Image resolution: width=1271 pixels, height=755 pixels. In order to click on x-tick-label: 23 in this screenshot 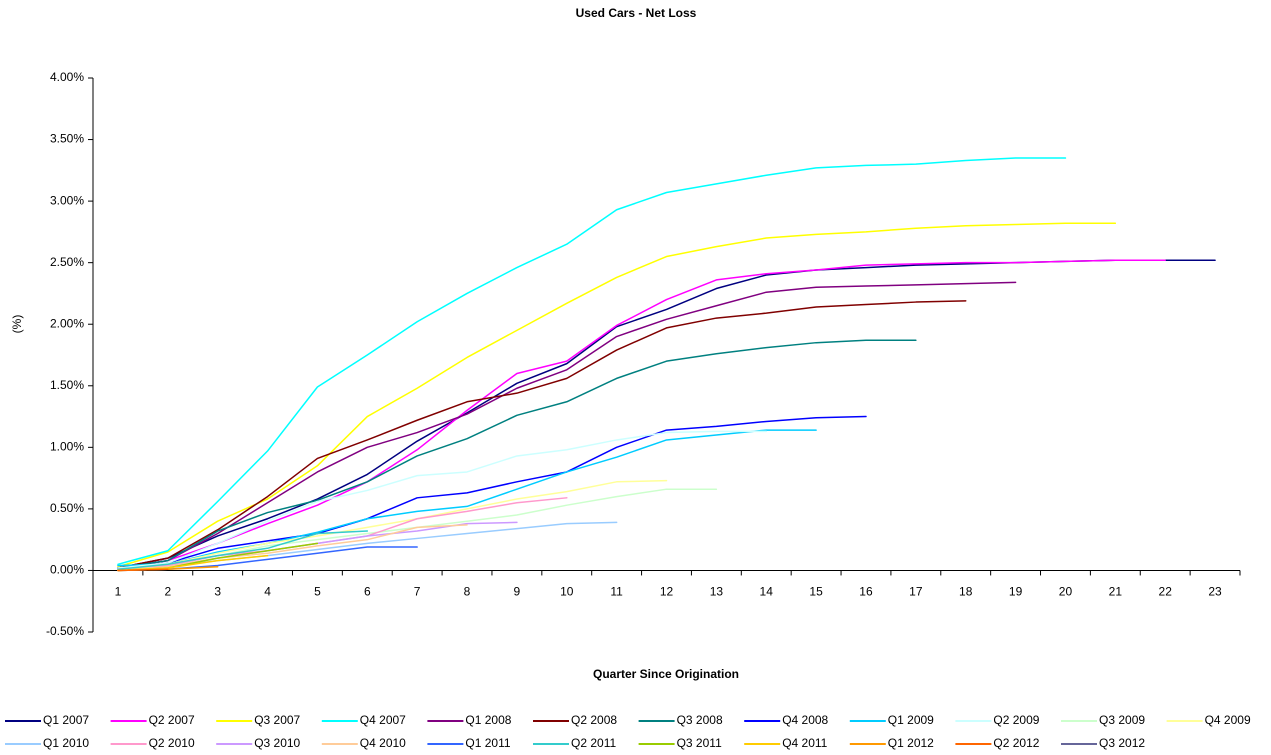, I will do `click(1215, 592)`.